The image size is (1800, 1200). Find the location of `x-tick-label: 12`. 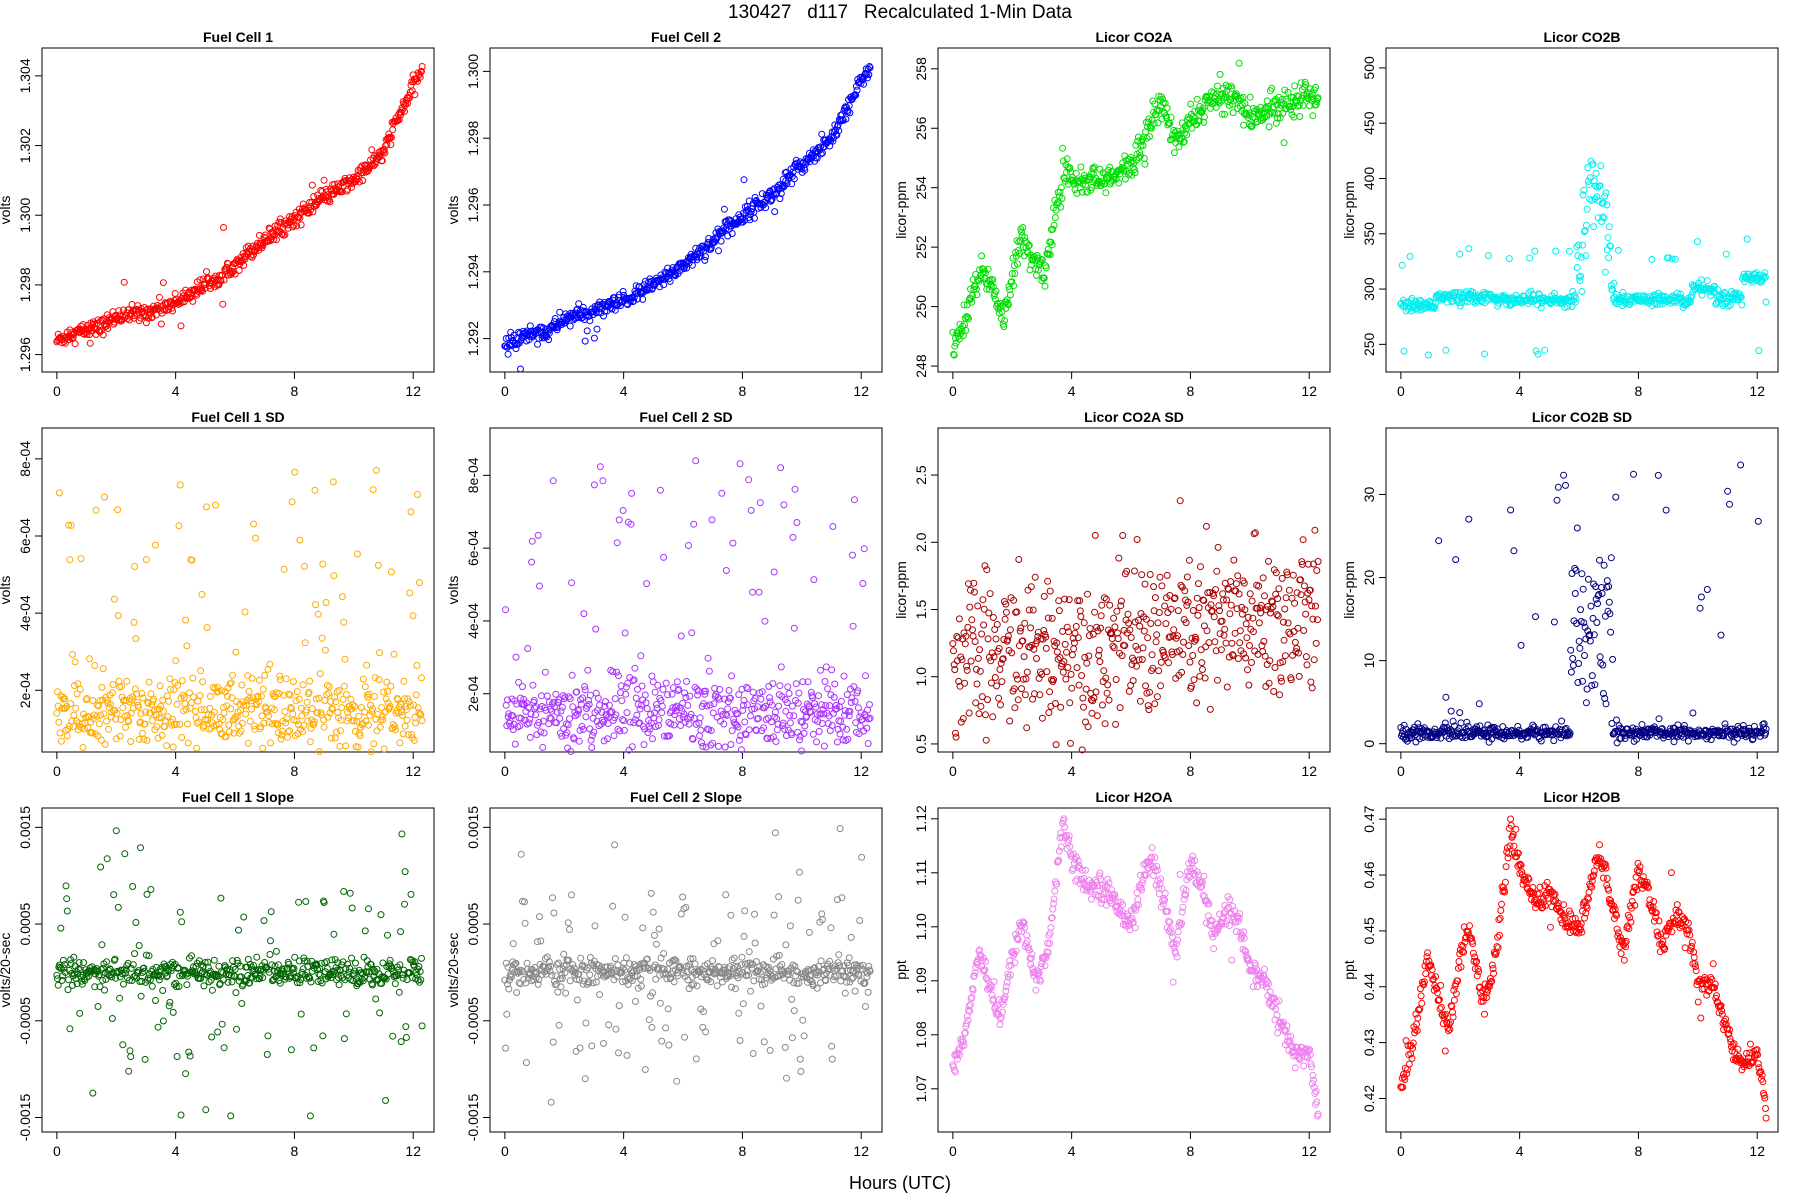

x-tick-label: 12 is located at coordinates (1757, 771).